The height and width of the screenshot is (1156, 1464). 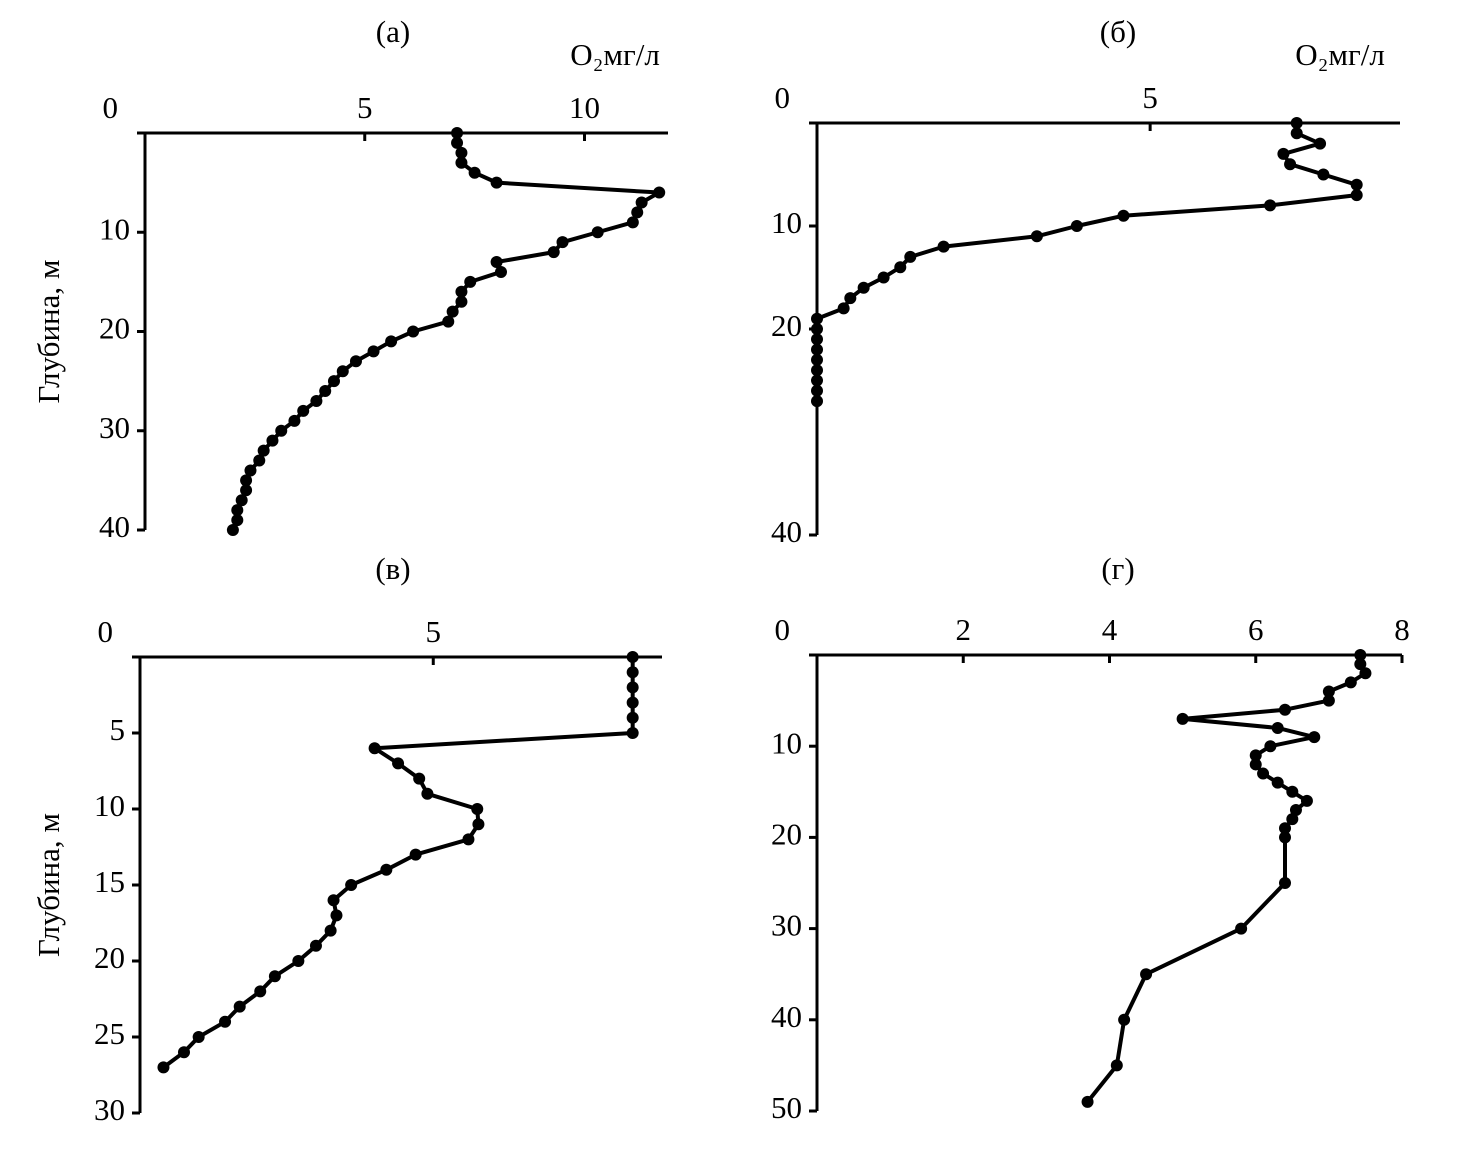 What do you see at coordinates (1340, 54) in the screenshot?
I see `x-axis-label: O₂мг/л` at bounding box center [1340, 54].